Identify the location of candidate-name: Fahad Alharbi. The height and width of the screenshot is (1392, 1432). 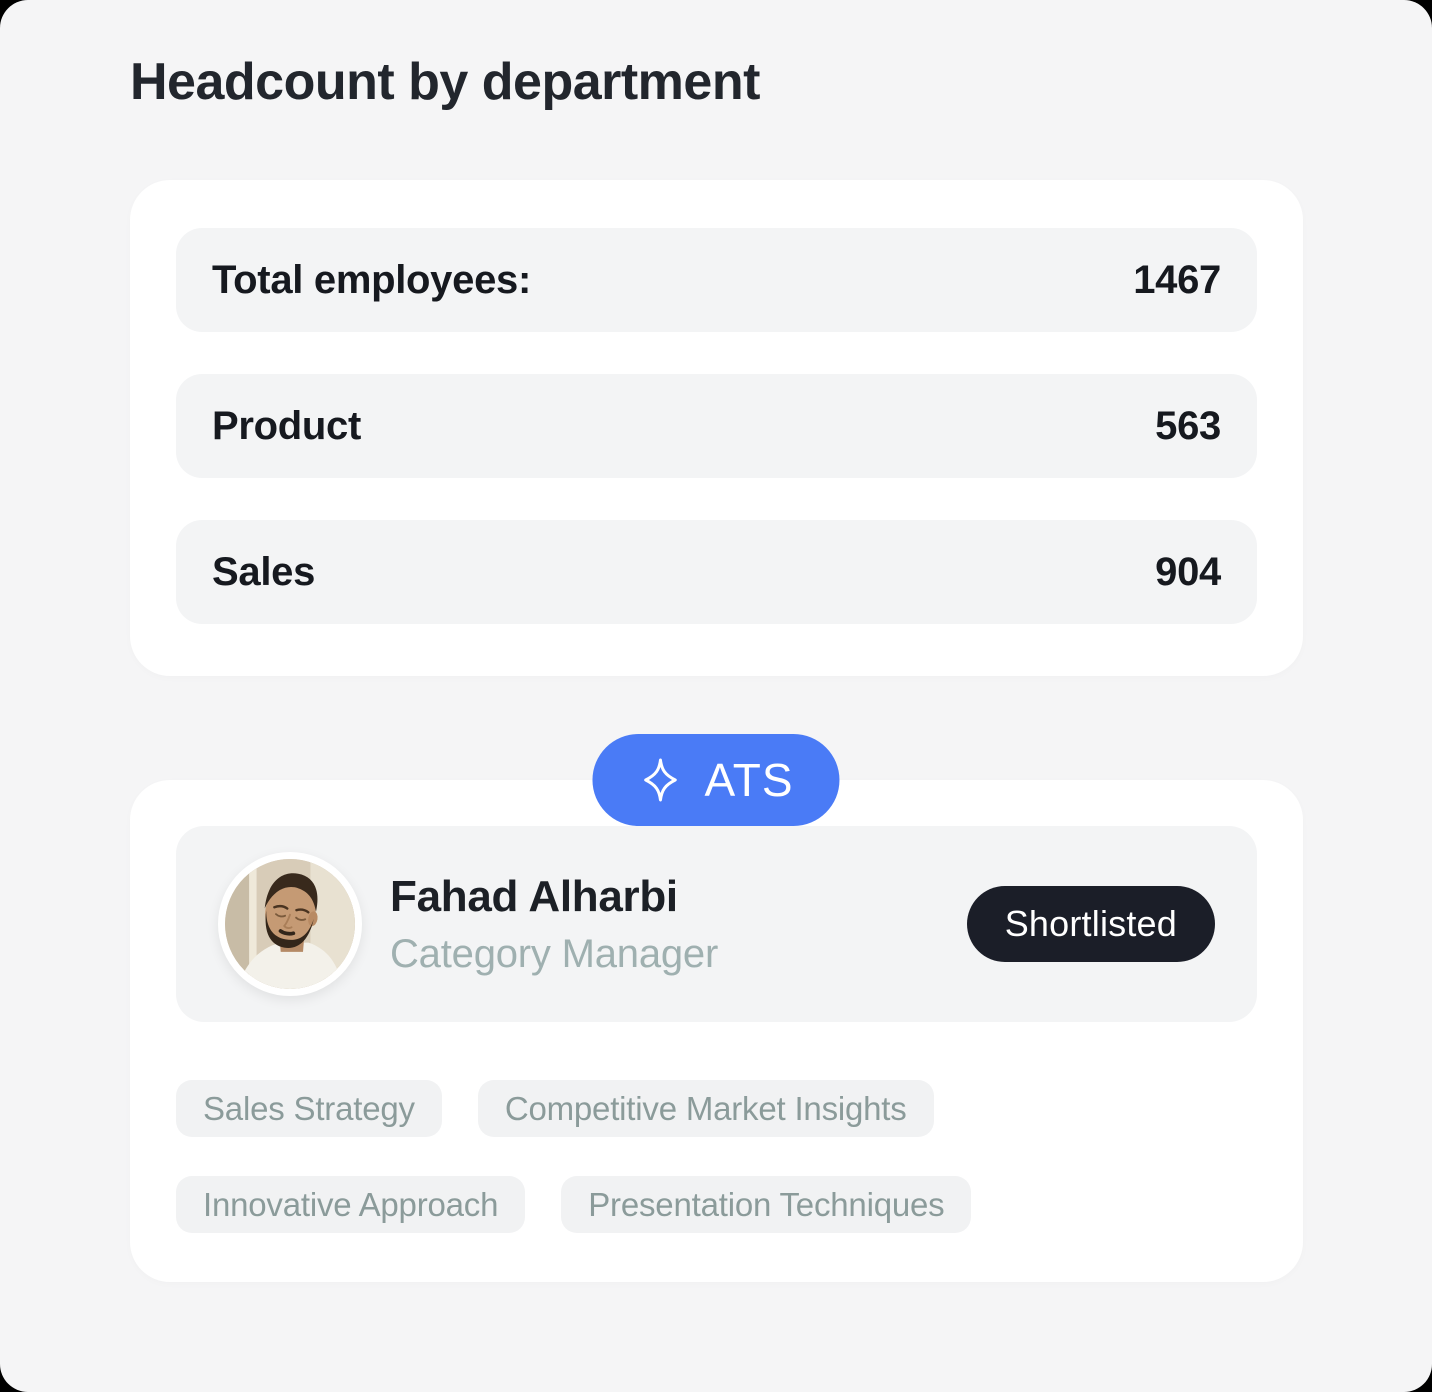
(534, 896).